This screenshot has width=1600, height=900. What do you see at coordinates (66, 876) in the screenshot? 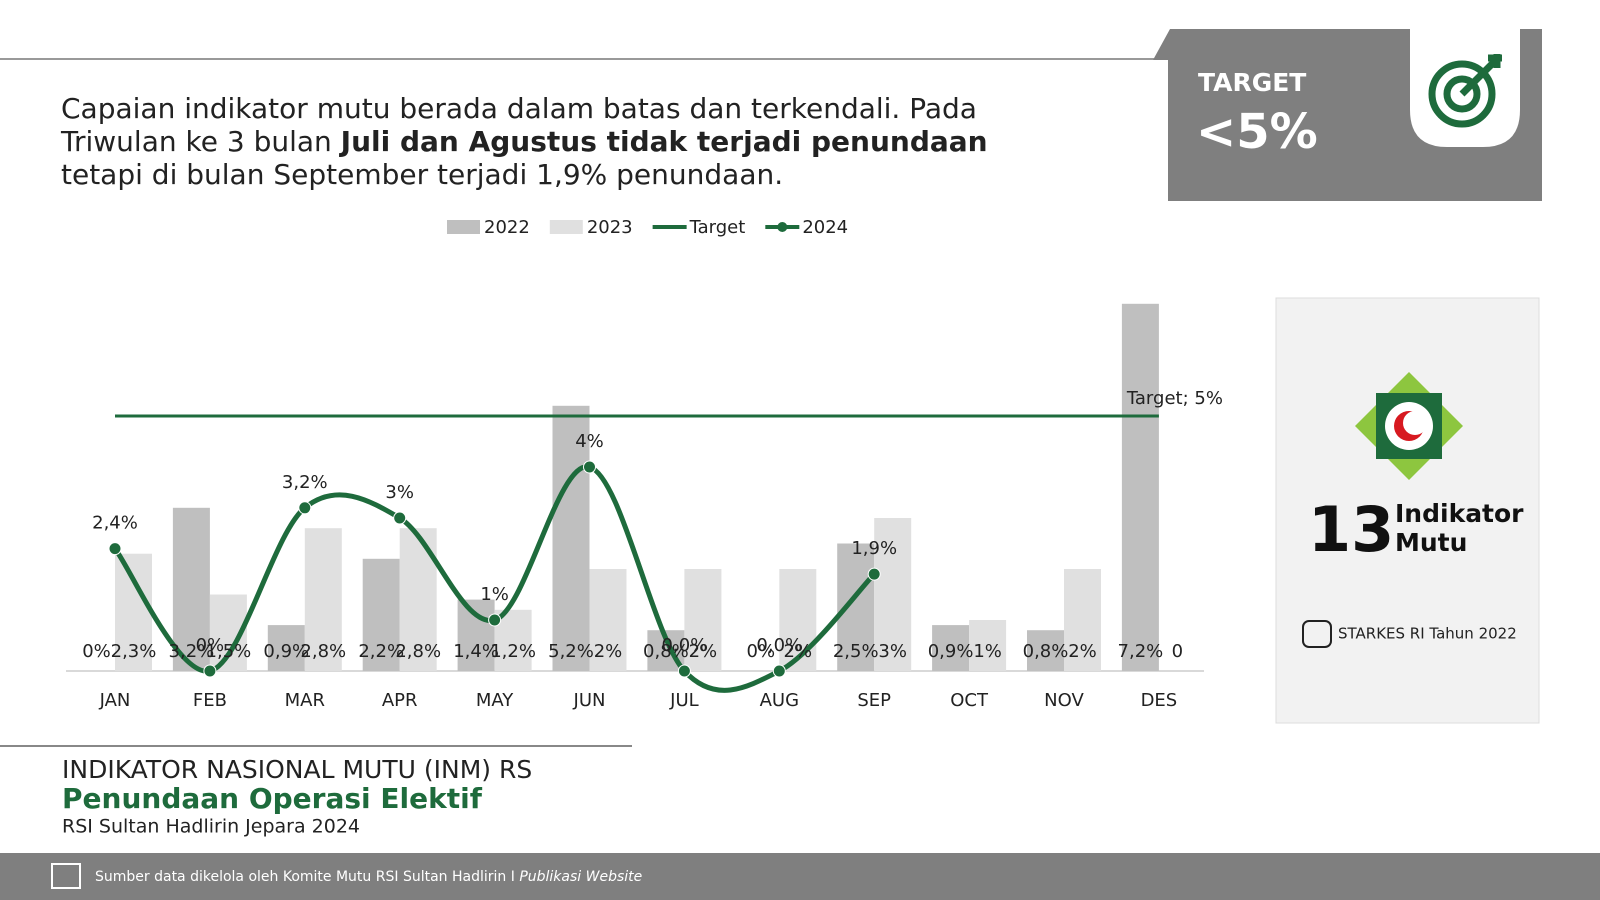
I see `footer-icon` at bounding box center [66, 876].